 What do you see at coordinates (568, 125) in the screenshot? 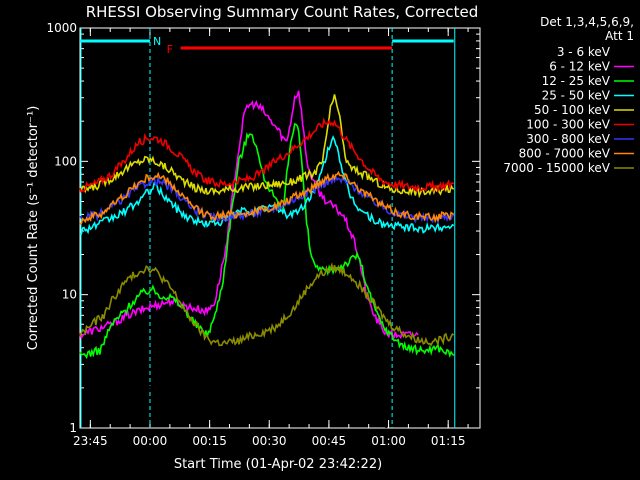
I see `legend-label-6: 100 - 300 keV` at bounding box center [568, 125].